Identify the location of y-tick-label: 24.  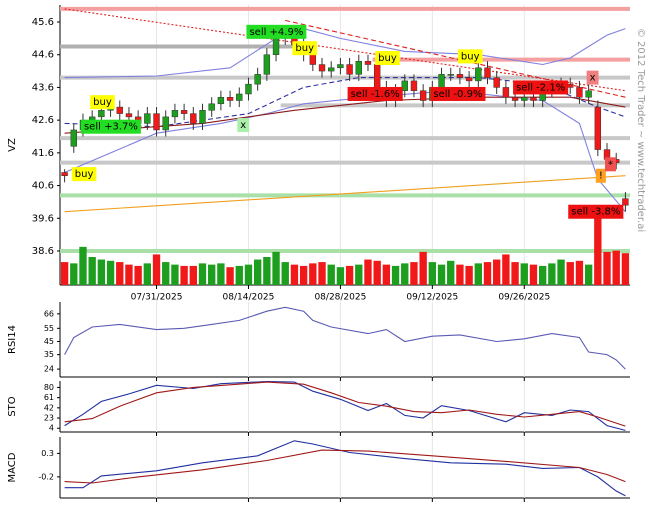
(49, 369).